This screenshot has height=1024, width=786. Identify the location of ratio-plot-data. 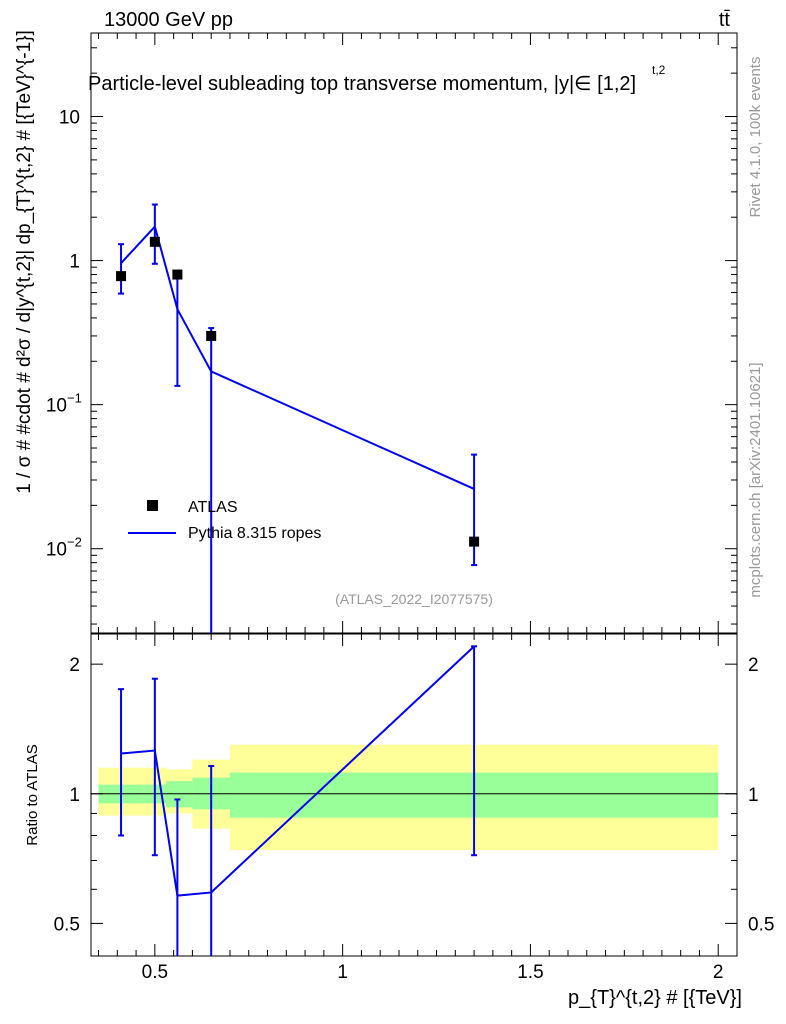
(298, 800).